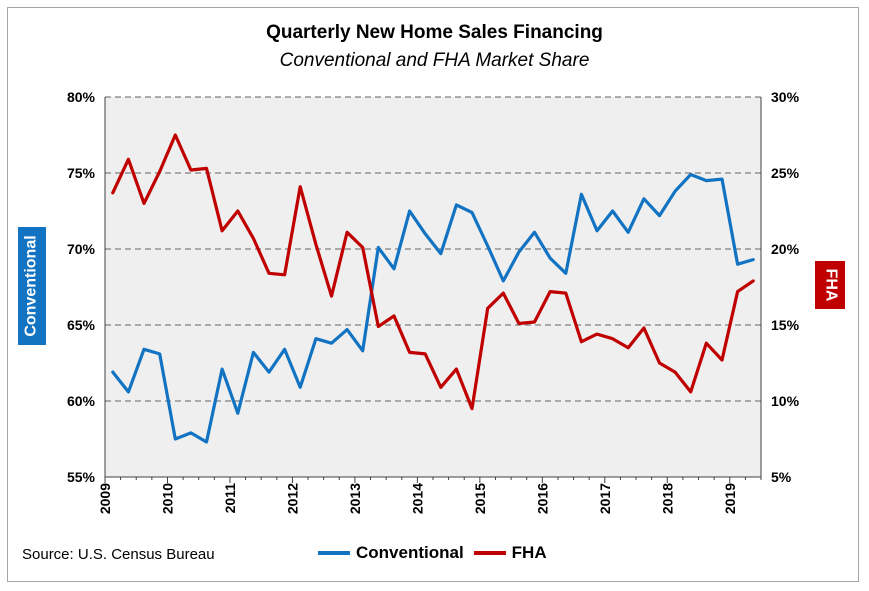 Image resolution: width=869 pixels, height=591 pixels. What do you see at coordinates (105, 498) in the screenshot?
I see `x-tick-label: 2009` at bounding box center [105, 498].